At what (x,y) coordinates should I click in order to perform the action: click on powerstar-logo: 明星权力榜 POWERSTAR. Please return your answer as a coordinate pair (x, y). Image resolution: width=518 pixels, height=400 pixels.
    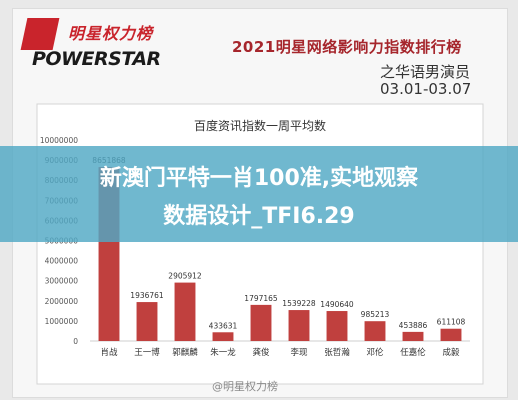
    Looking at the image, I should click on (102, 46).